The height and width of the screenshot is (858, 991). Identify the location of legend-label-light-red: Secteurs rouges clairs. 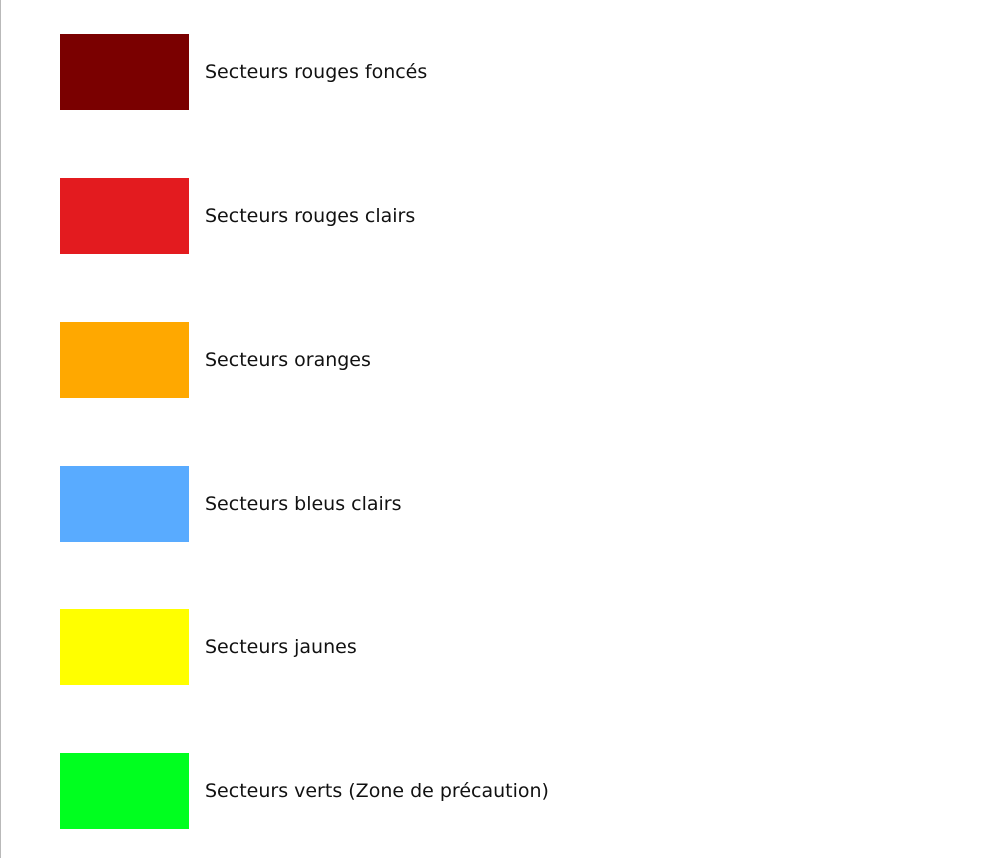
(310, 216).